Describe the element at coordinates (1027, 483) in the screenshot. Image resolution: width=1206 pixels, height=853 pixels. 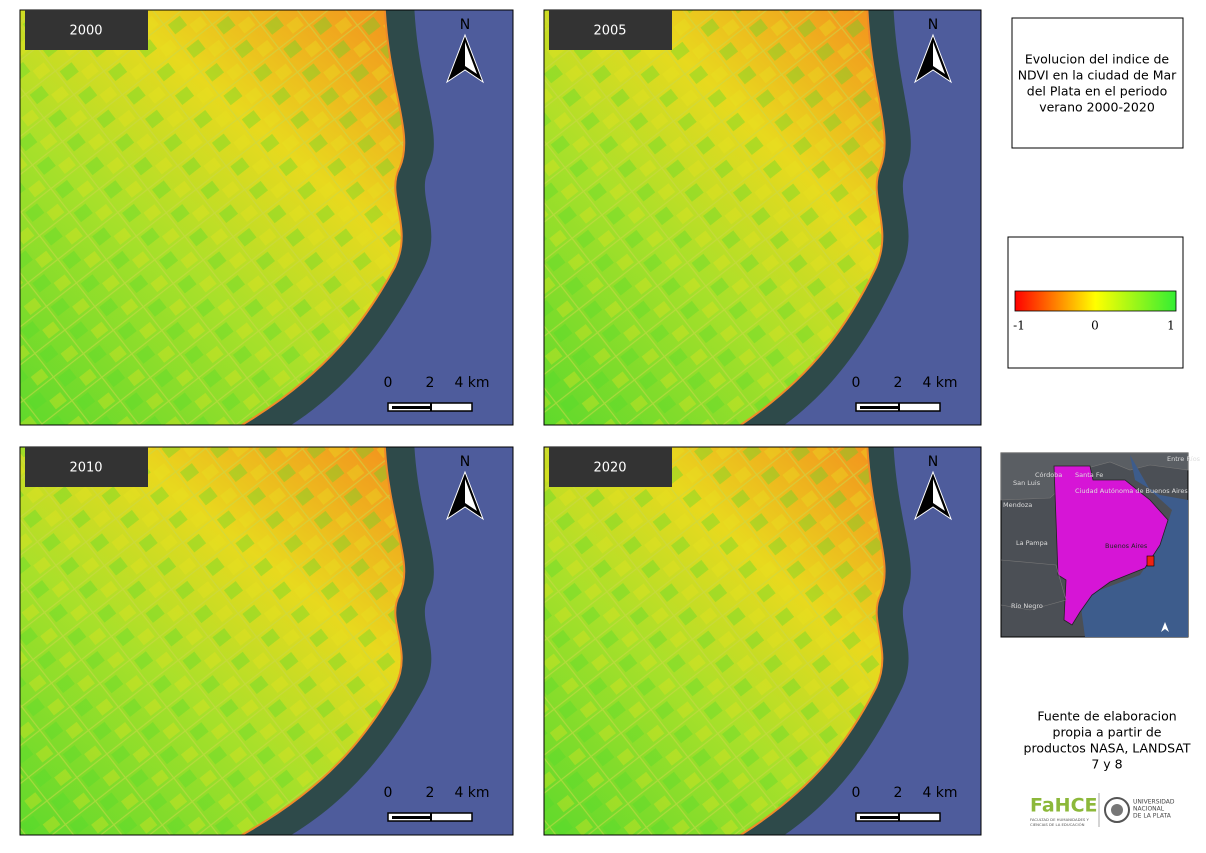
I see `inset-label: San Luis` at that location.